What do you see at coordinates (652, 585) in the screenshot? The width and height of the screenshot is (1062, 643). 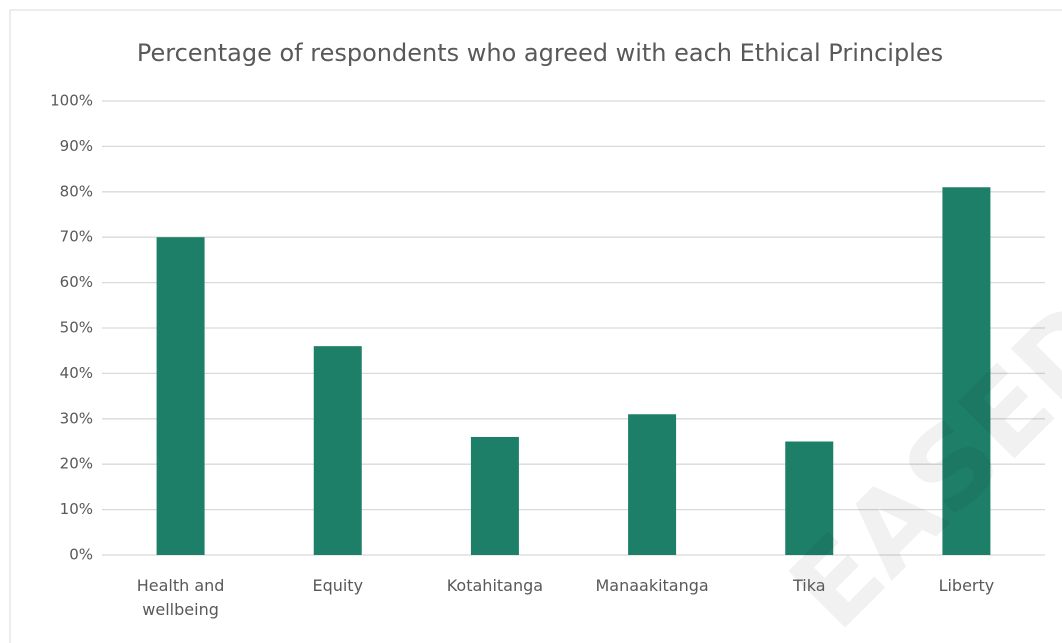 I see `x-tick-label: Manaakitanga` at bounding box center [652, 585].